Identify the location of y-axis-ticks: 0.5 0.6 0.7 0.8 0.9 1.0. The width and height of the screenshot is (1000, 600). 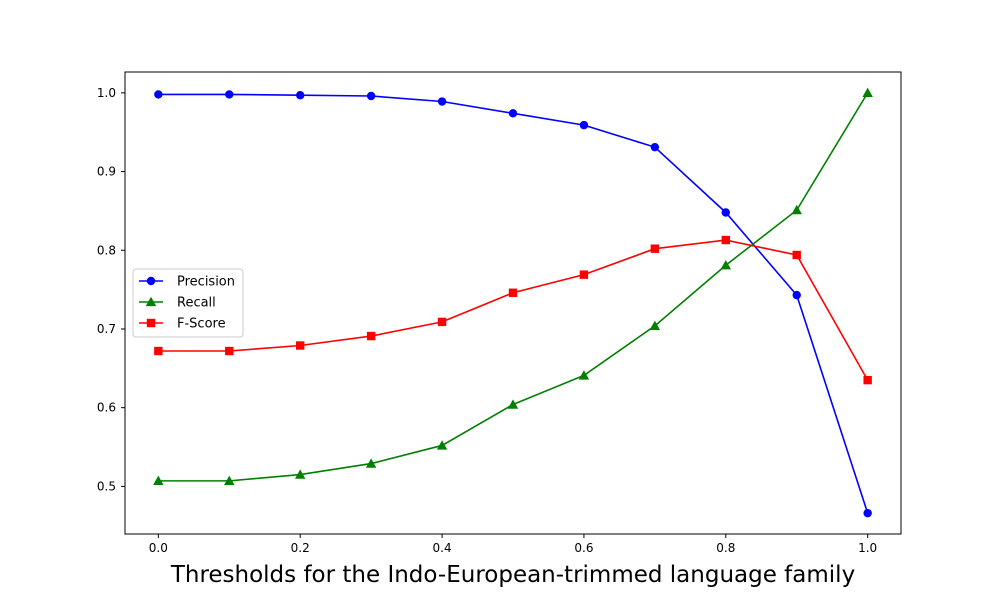
(111, 289).